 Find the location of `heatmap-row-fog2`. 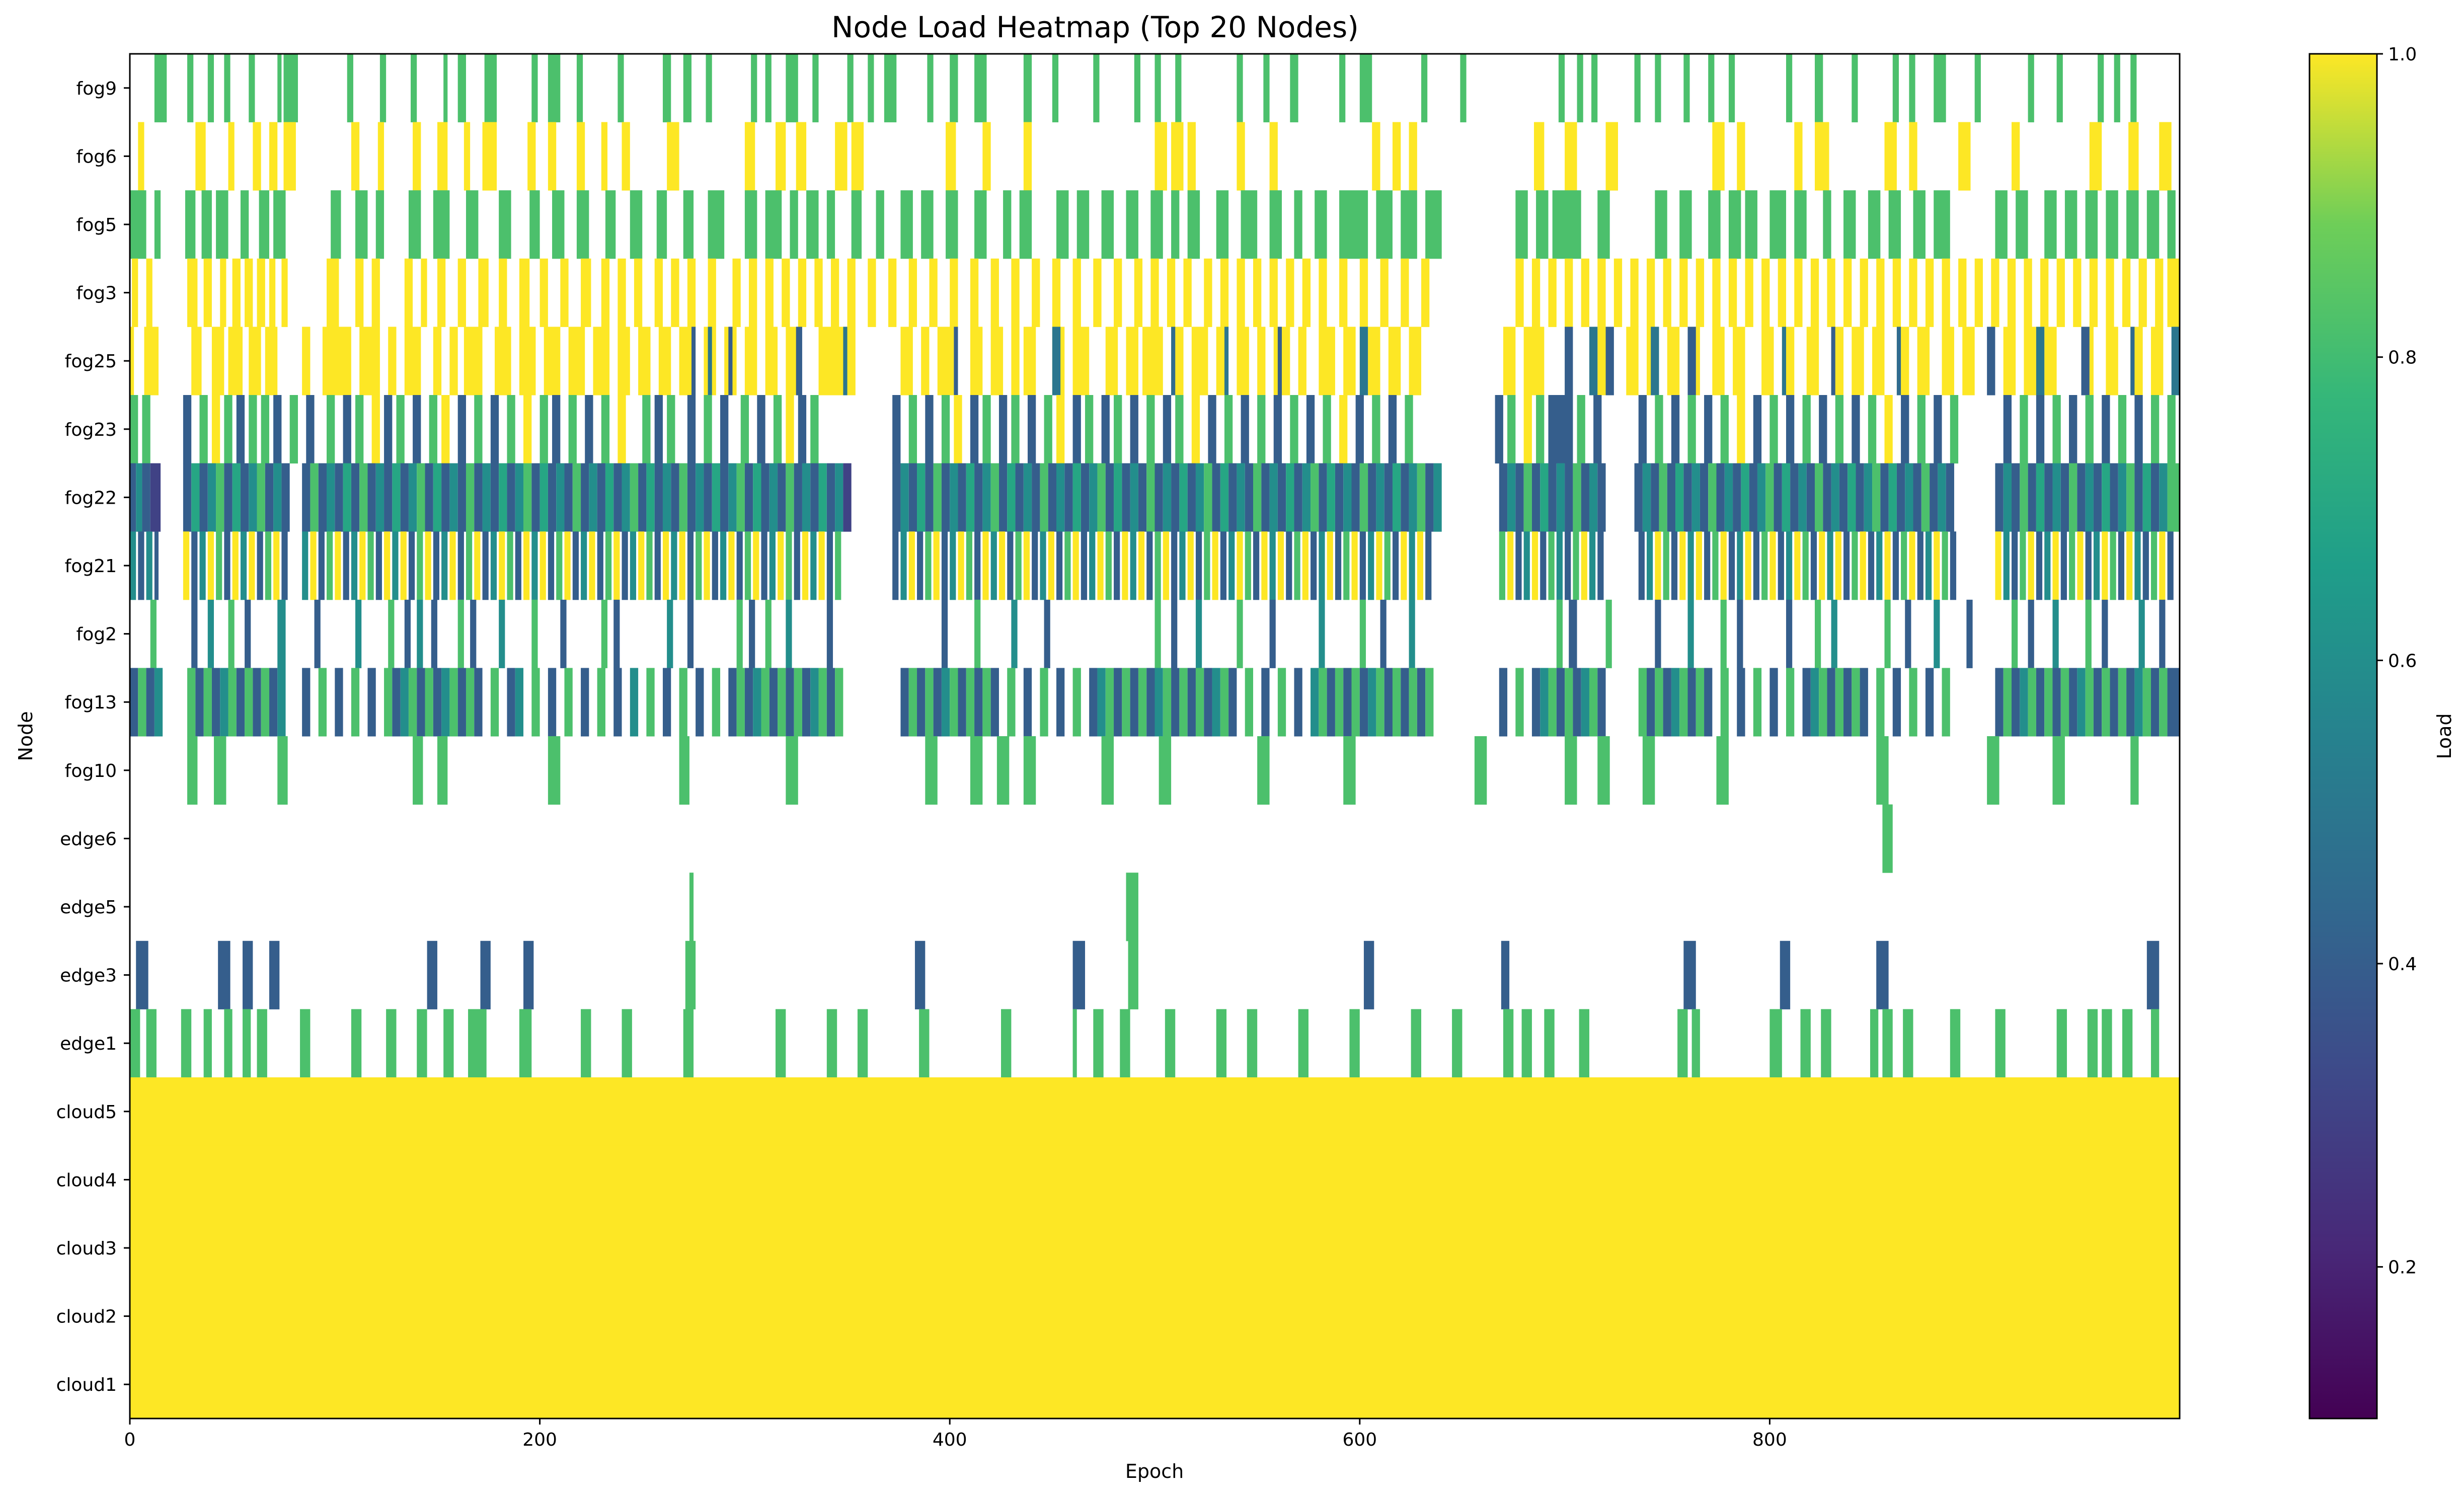

heatmap-row-fog2 is located at coordinates (1158, 633).